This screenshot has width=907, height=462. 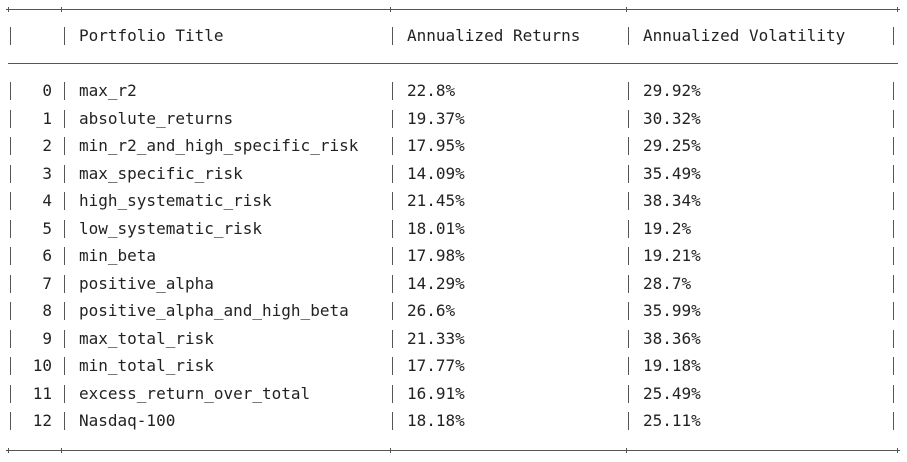 I want to click on portfolio-title: max_specific_risk, so click(x=161, y=173).